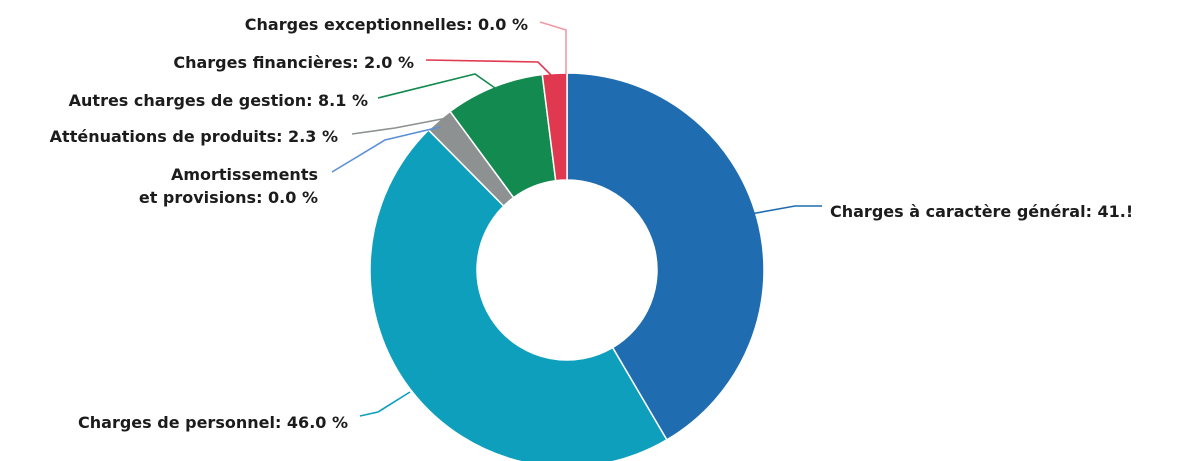 The width and height of the screenshot is (1178, 461). What do you see at coordinates (386, 24) in the screenshot?
I see `label-charges-exceptionnelles: Charges exceptionnelles: 0.0 %` at bounding box center [386, 24].